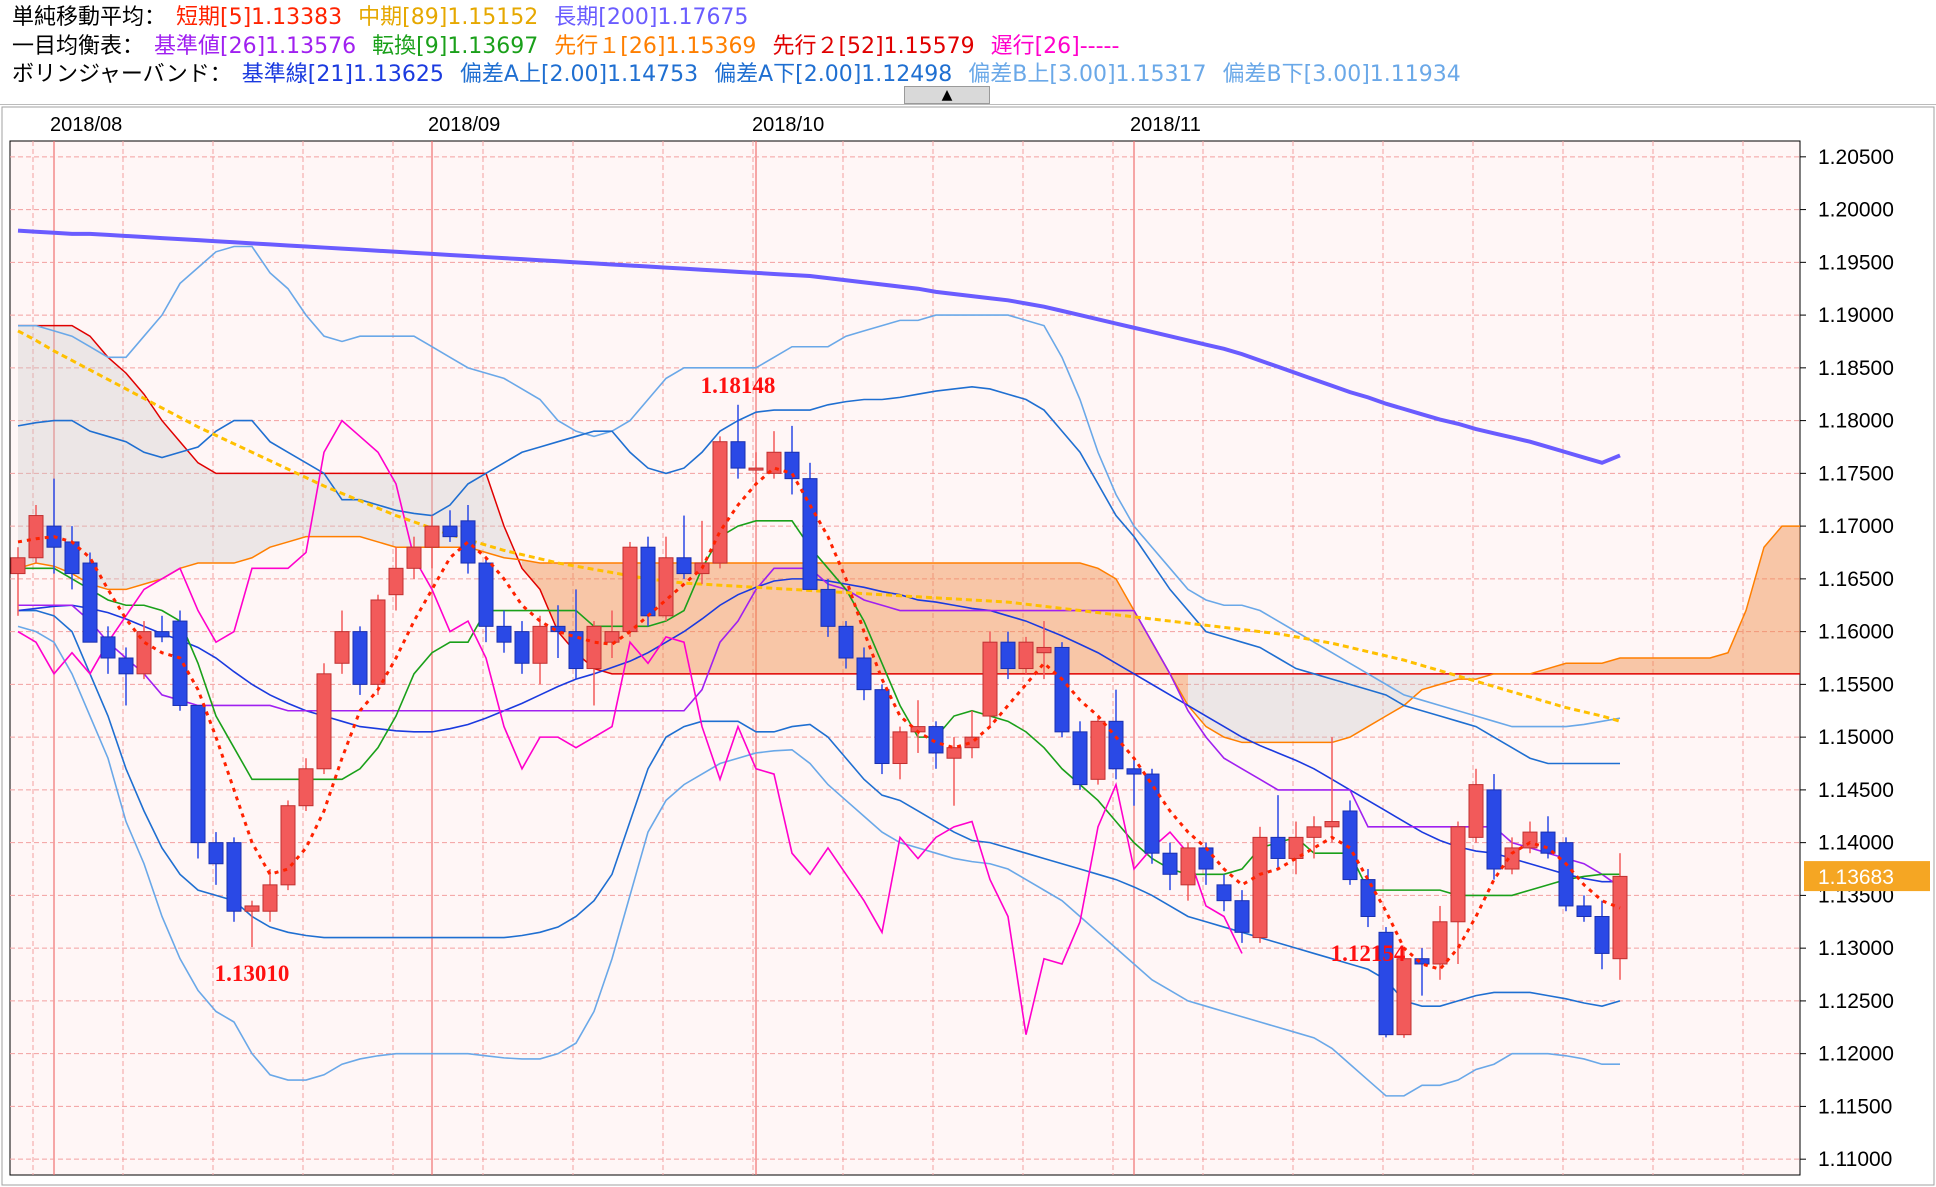 This screenshot has width=1936, height=1187. What do you see at coordinates (1856, 262) in the screenshot?
I see `y-tick-label: 1.19500` at bounding box center [1856, 262].